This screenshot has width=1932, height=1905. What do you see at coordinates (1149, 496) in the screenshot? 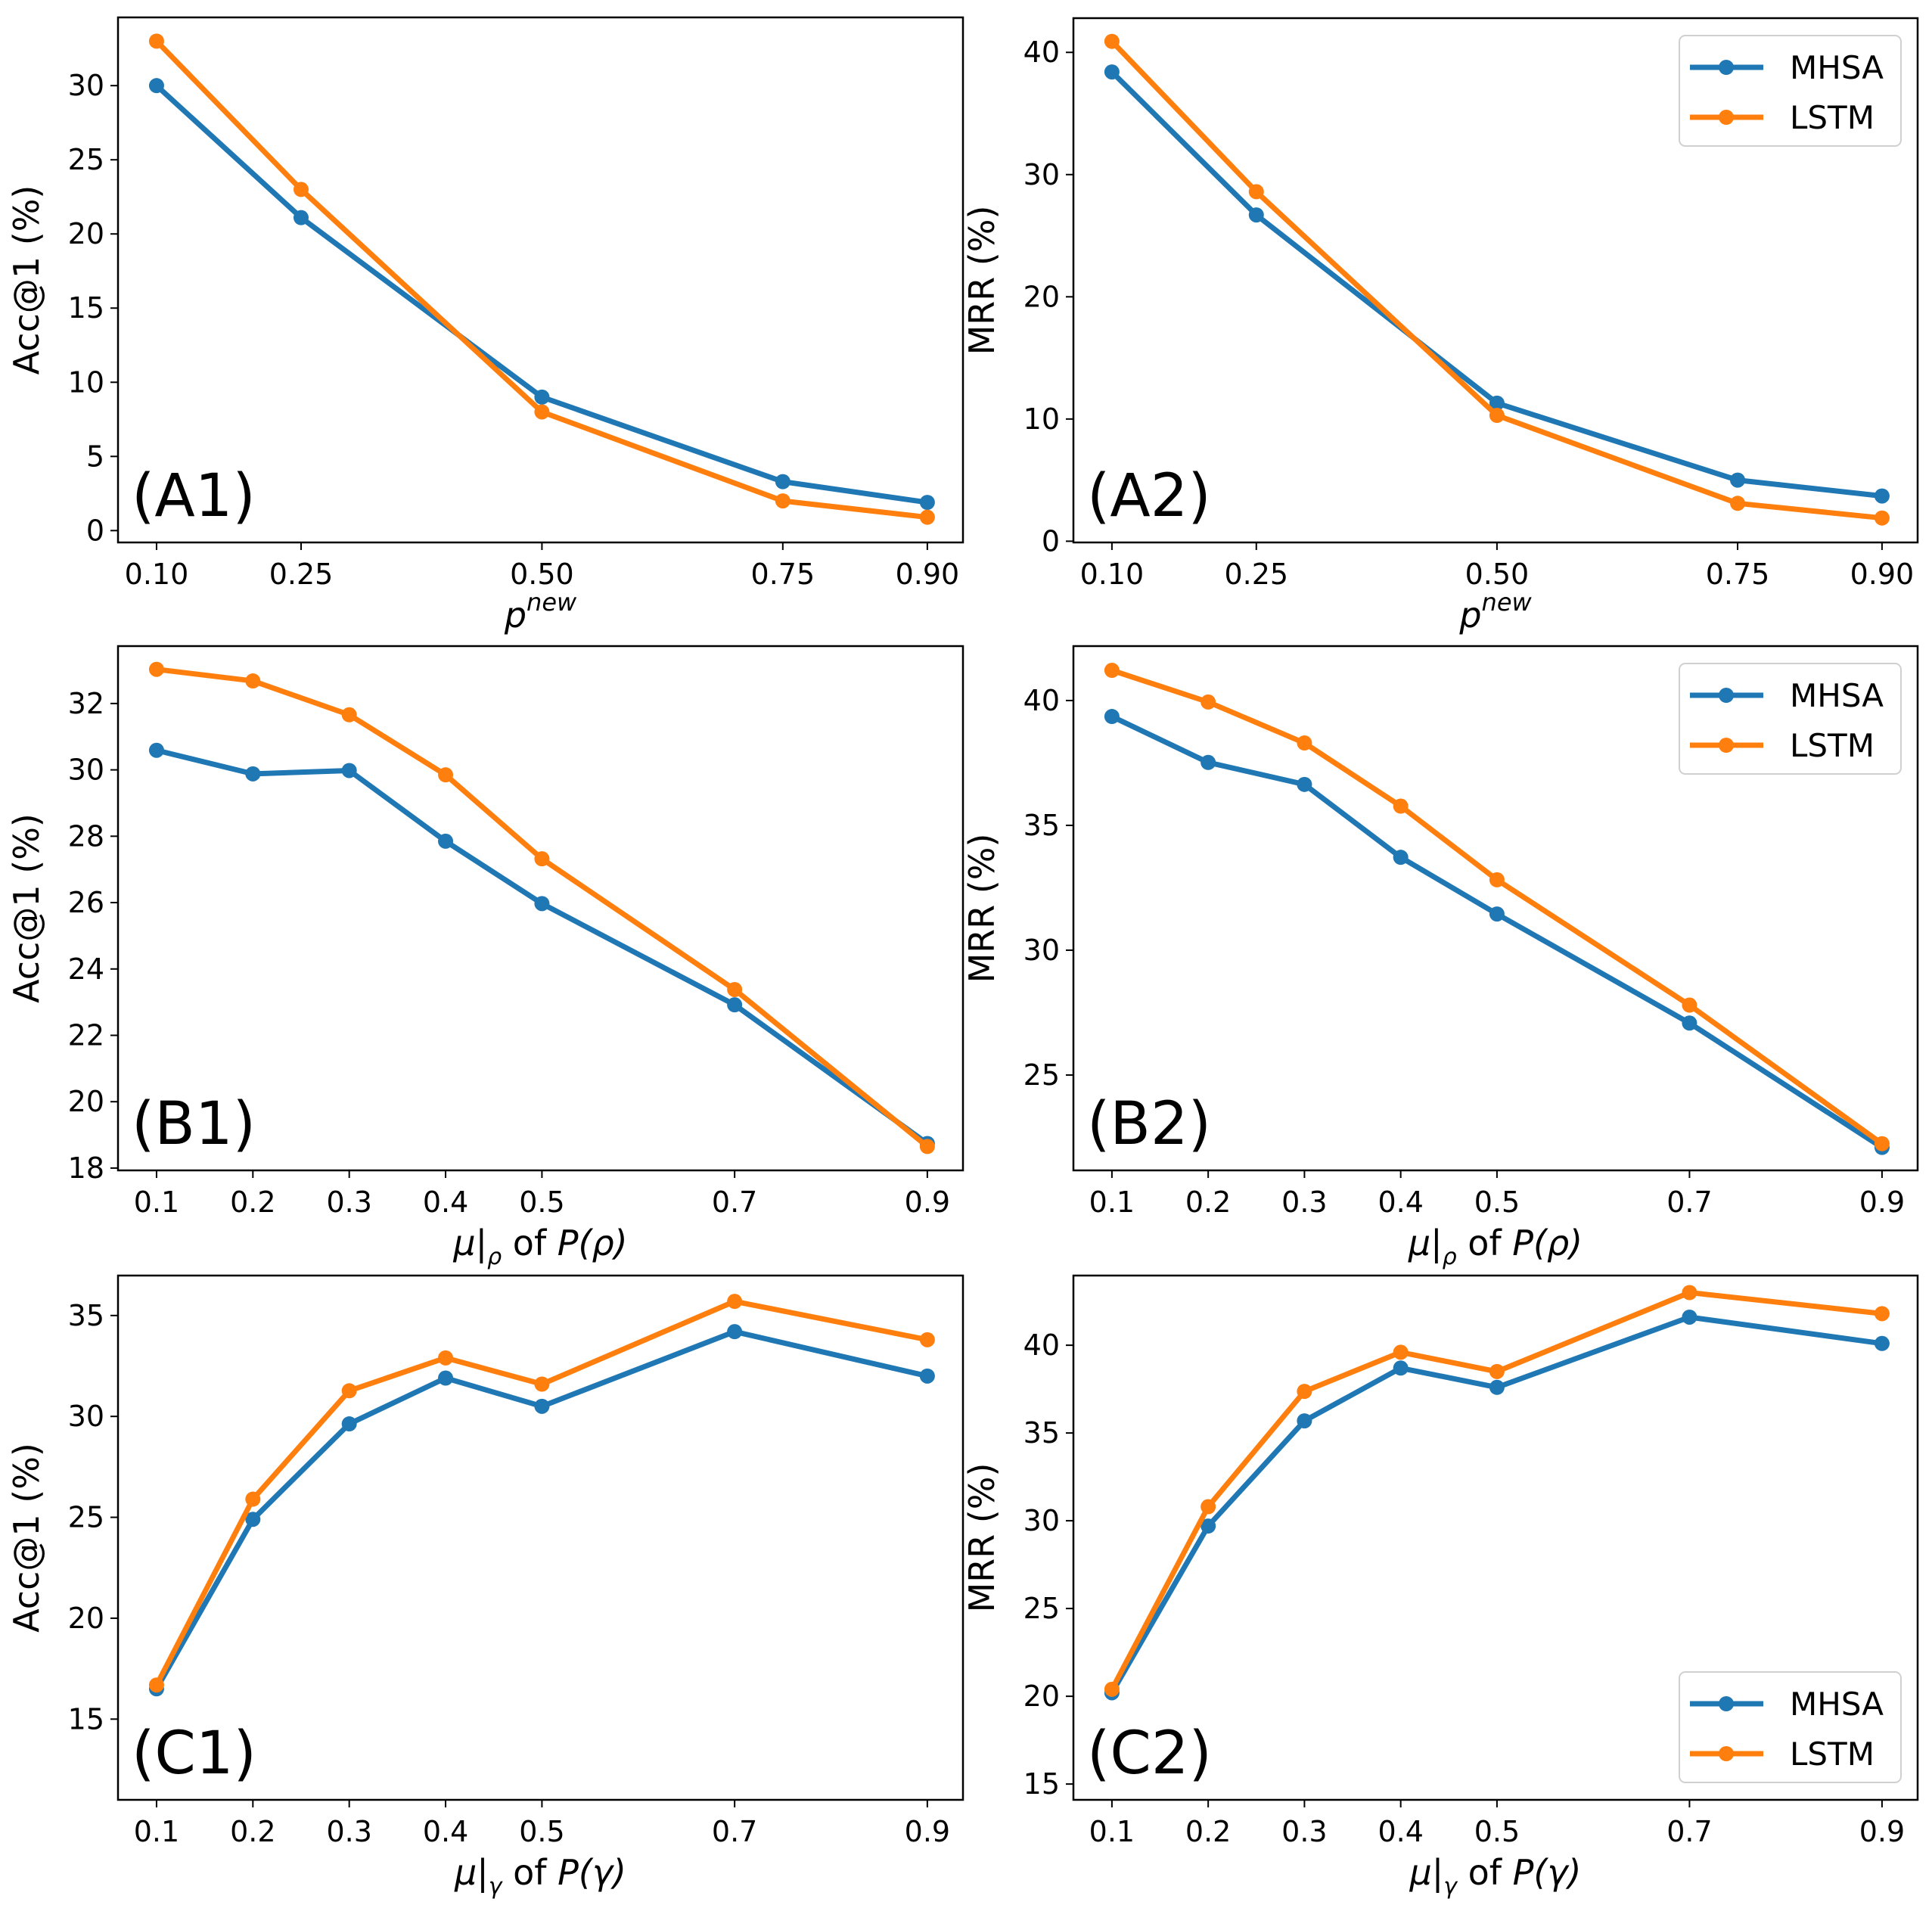
I see `panel-label: (A2)` at bounding box center [1149, 496].